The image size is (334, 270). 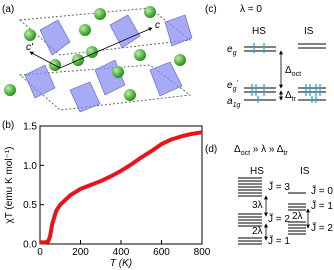 What do you see at coordinates (232, 86) in the screenshot?
I see `orbital-label: eg'` at bounding box center [232, 86].